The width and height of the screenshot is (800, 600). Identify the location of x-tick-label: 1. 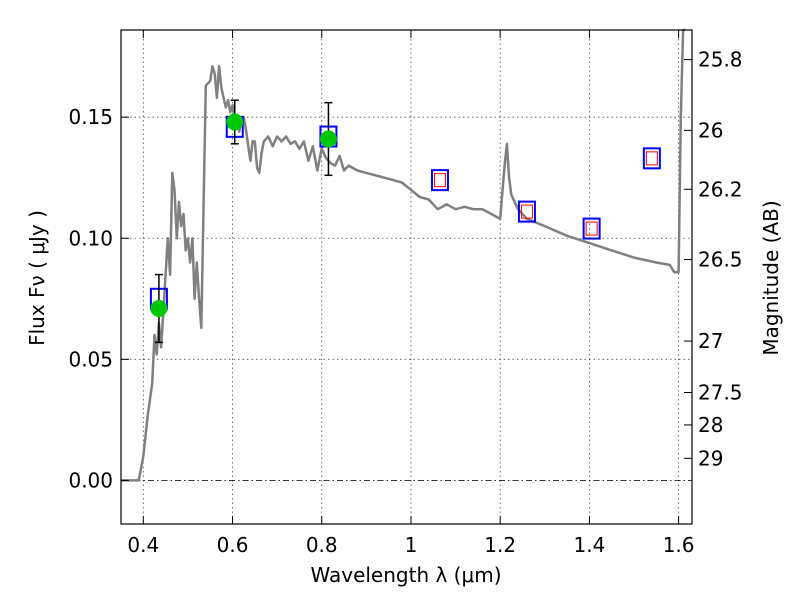
(411, 545).